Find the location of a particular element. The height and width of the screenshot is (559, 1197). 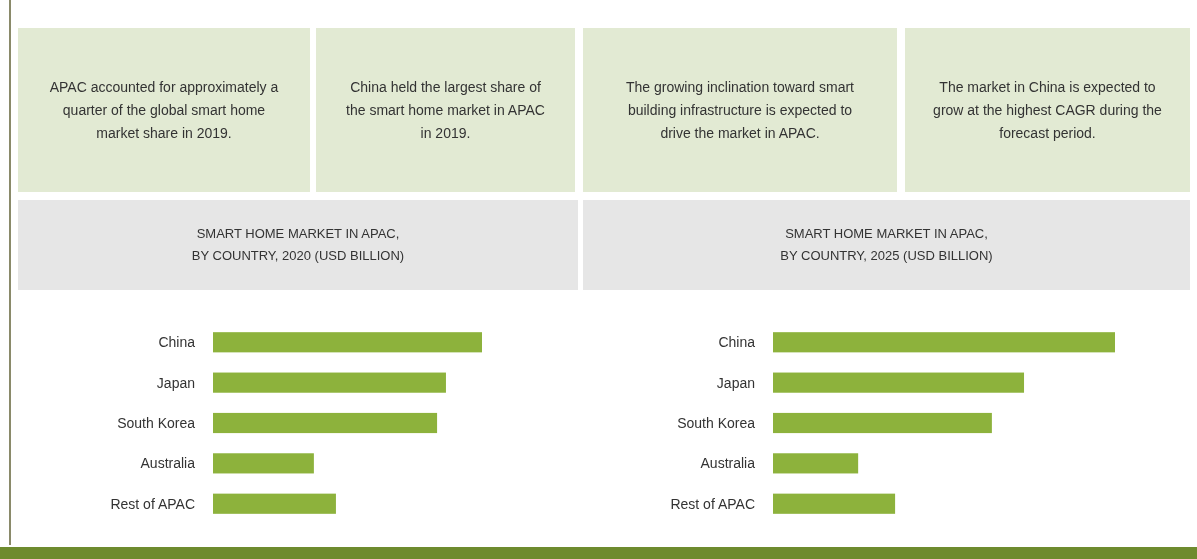

text: The market in China is expected to grow at the highest CAGR during the forecast period. is located at coordinates (1048, 110).